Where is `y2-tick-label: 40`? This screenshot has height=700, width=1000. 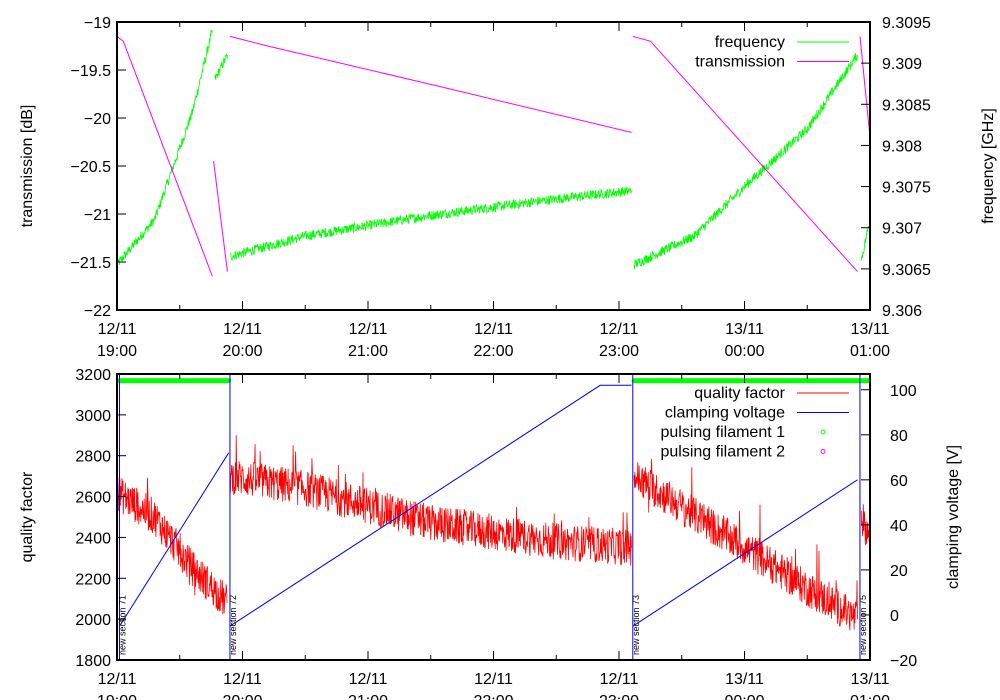 y2-tick-label: 40 is located at coordinates (899, 526).